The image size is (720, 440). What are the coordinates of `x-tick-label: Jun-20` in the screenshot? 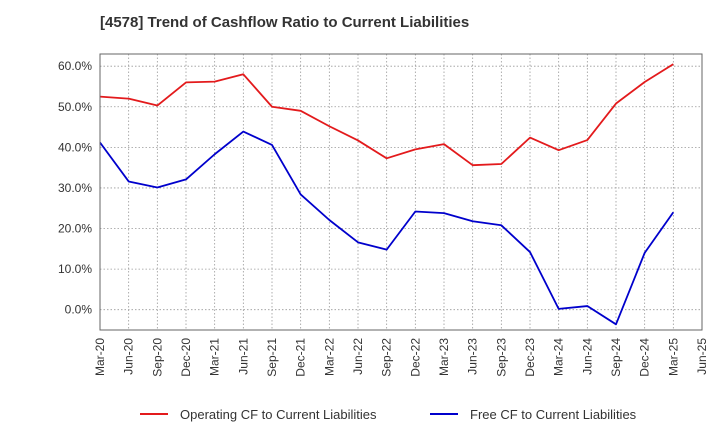 It's located at (129, 356).